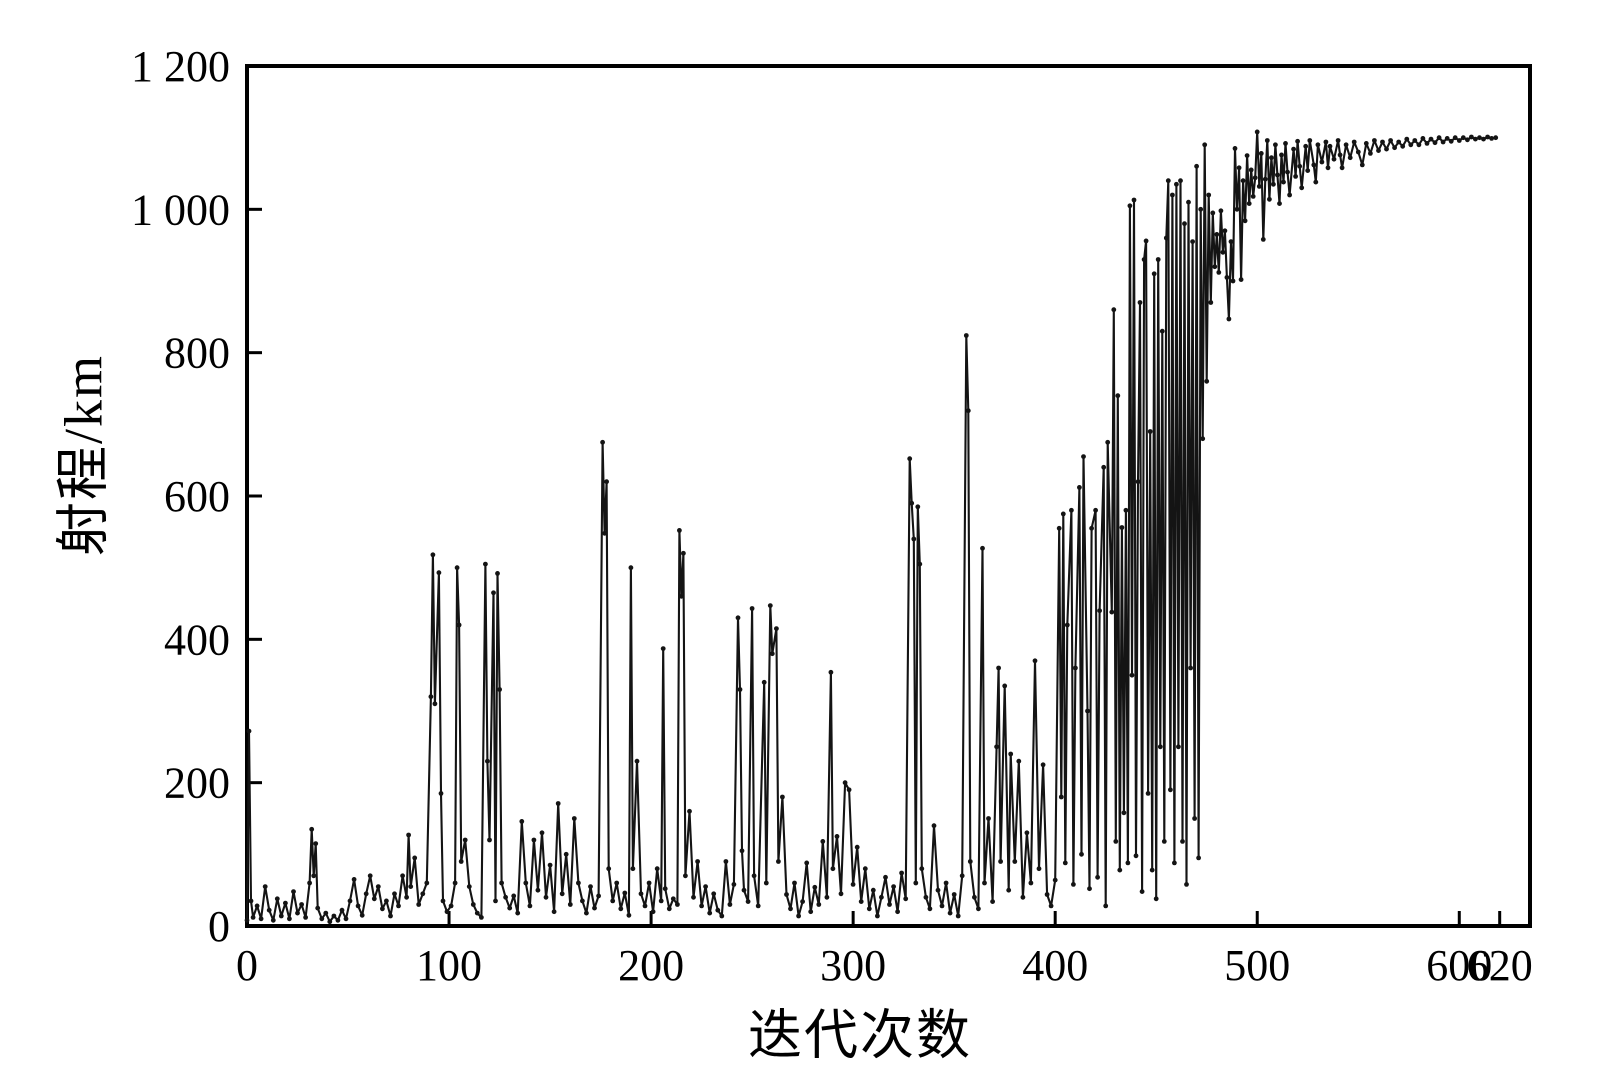 The image size is (1616, 1087). Describe the element at coordinates (219, 926) in the screenshot. I see `y-tick-label: 0` at that location.